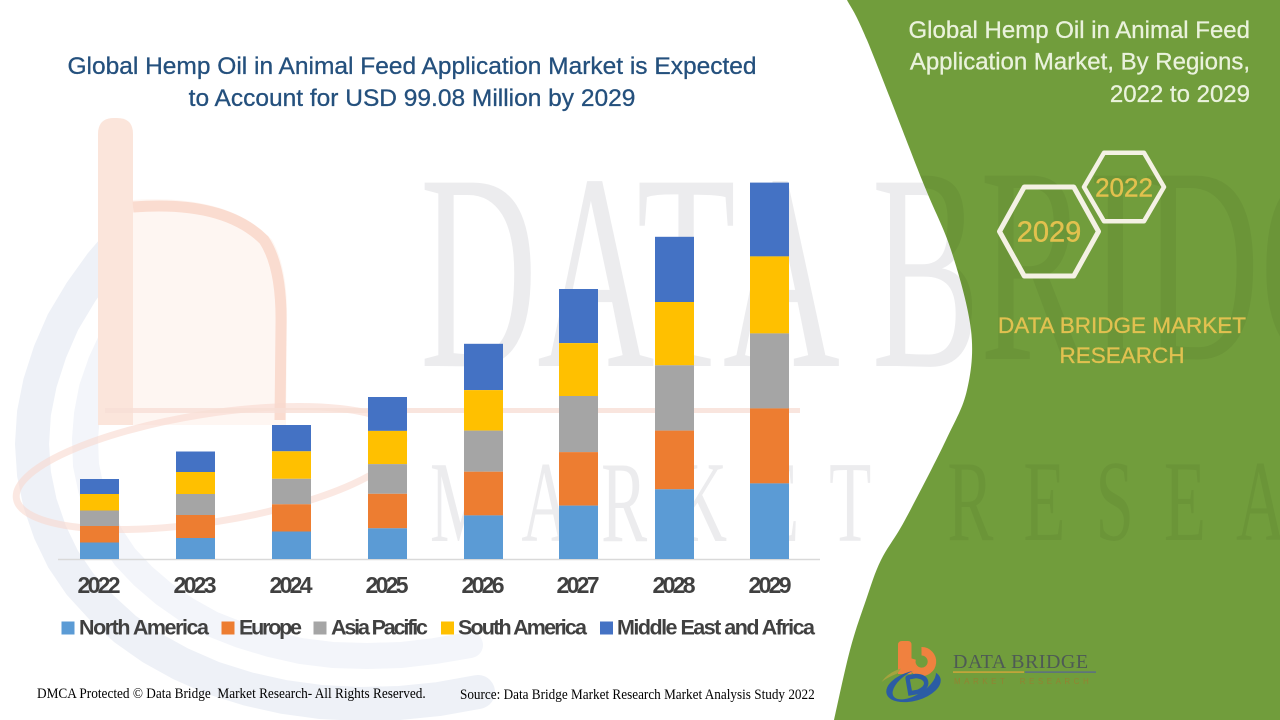  What do you see at coordinates (483, 585) in the screenshot?
I see `svg-text: 2026` at bounding box center [483, 585].